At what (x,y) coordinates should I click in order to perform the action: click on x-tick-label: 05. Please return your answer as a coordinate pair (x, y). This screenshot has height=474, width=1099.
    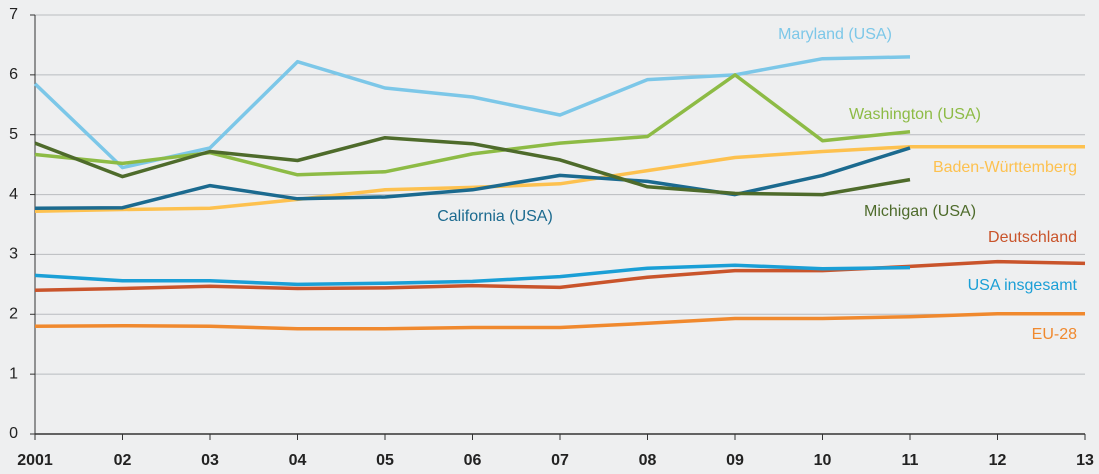
    Looking at the image, I should click on (385, 460).